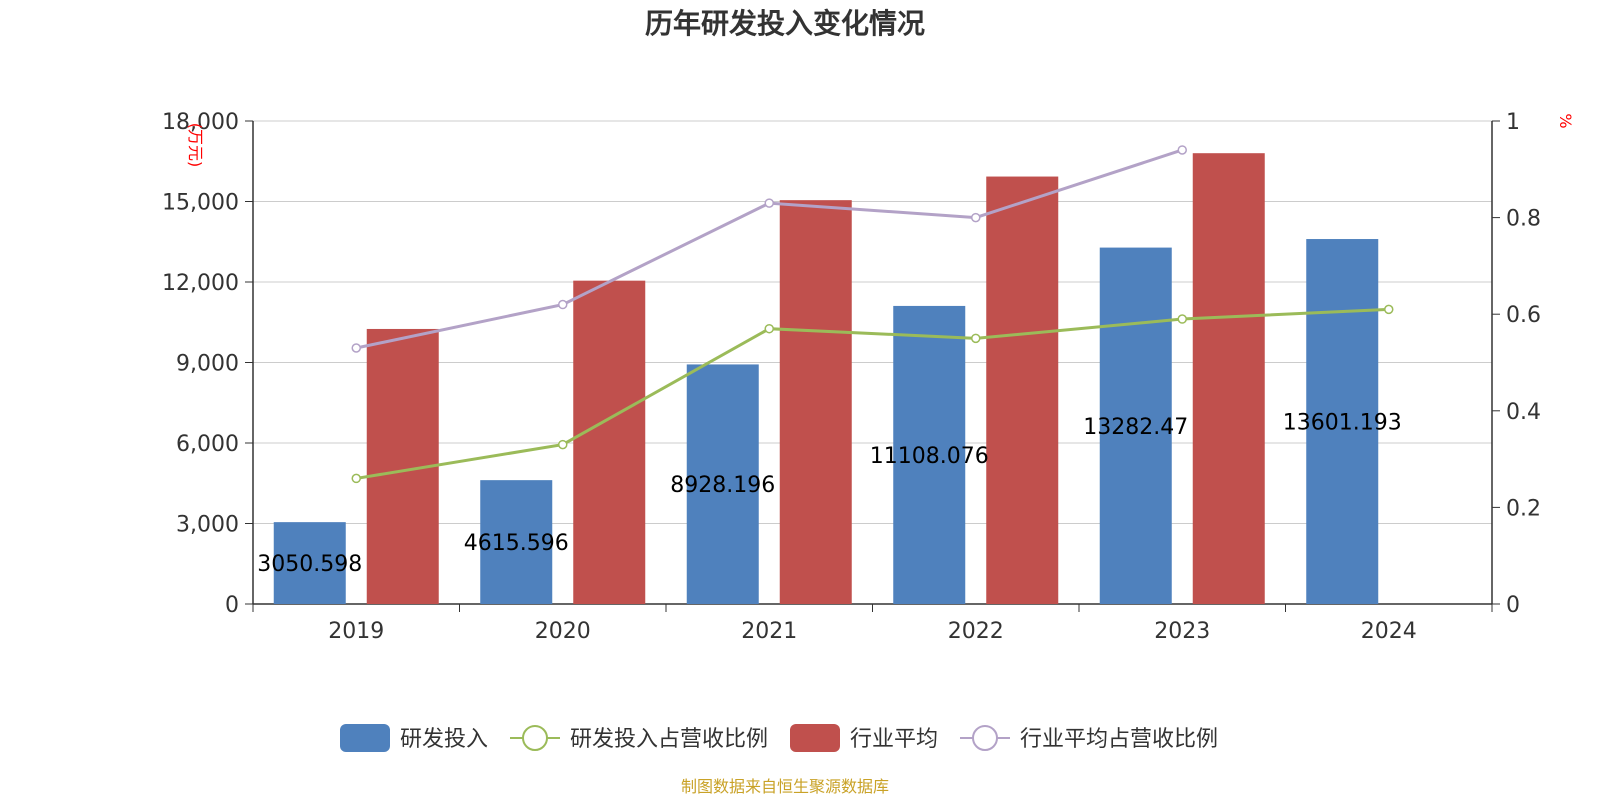 The height and width of the screenshot is (800, 1600). I want to click on right-axis-tick-label: 0.2, so click(1523, 508).